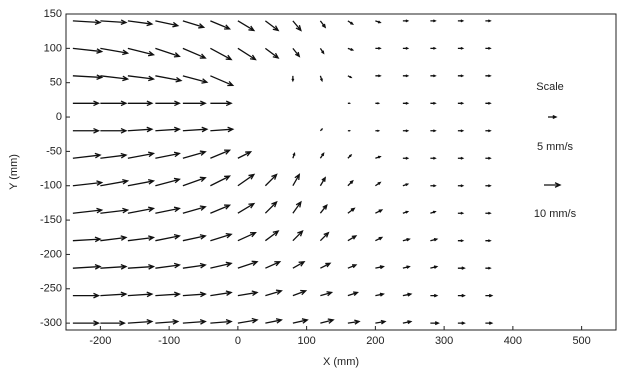  Describe the element at coordinates (53, 48) in the screenshot. I see `y-tick-label: 100` at that location.